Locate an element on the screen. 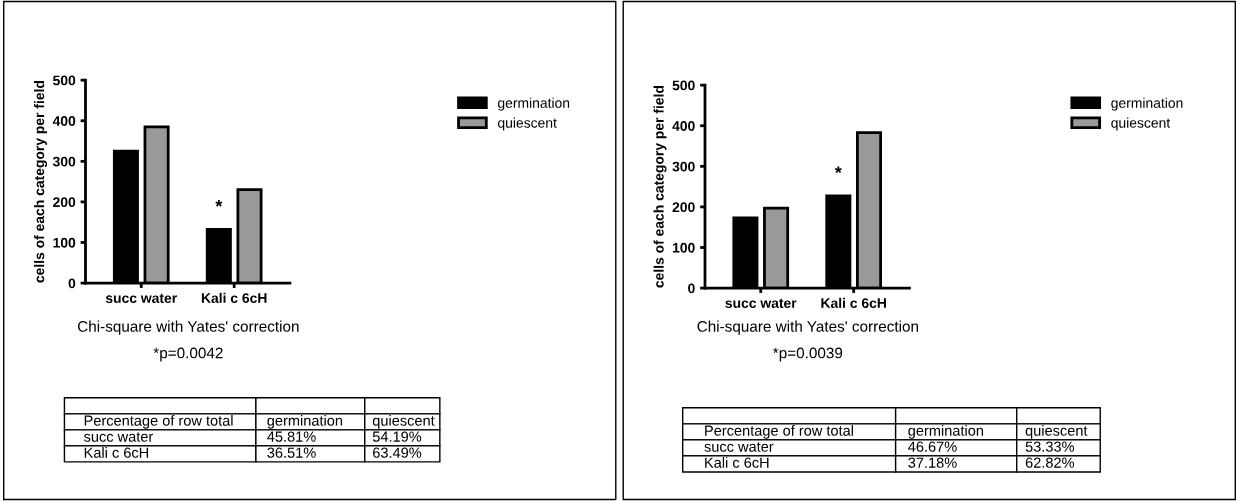  text: 46.67% is located at coordinates (932, 446).